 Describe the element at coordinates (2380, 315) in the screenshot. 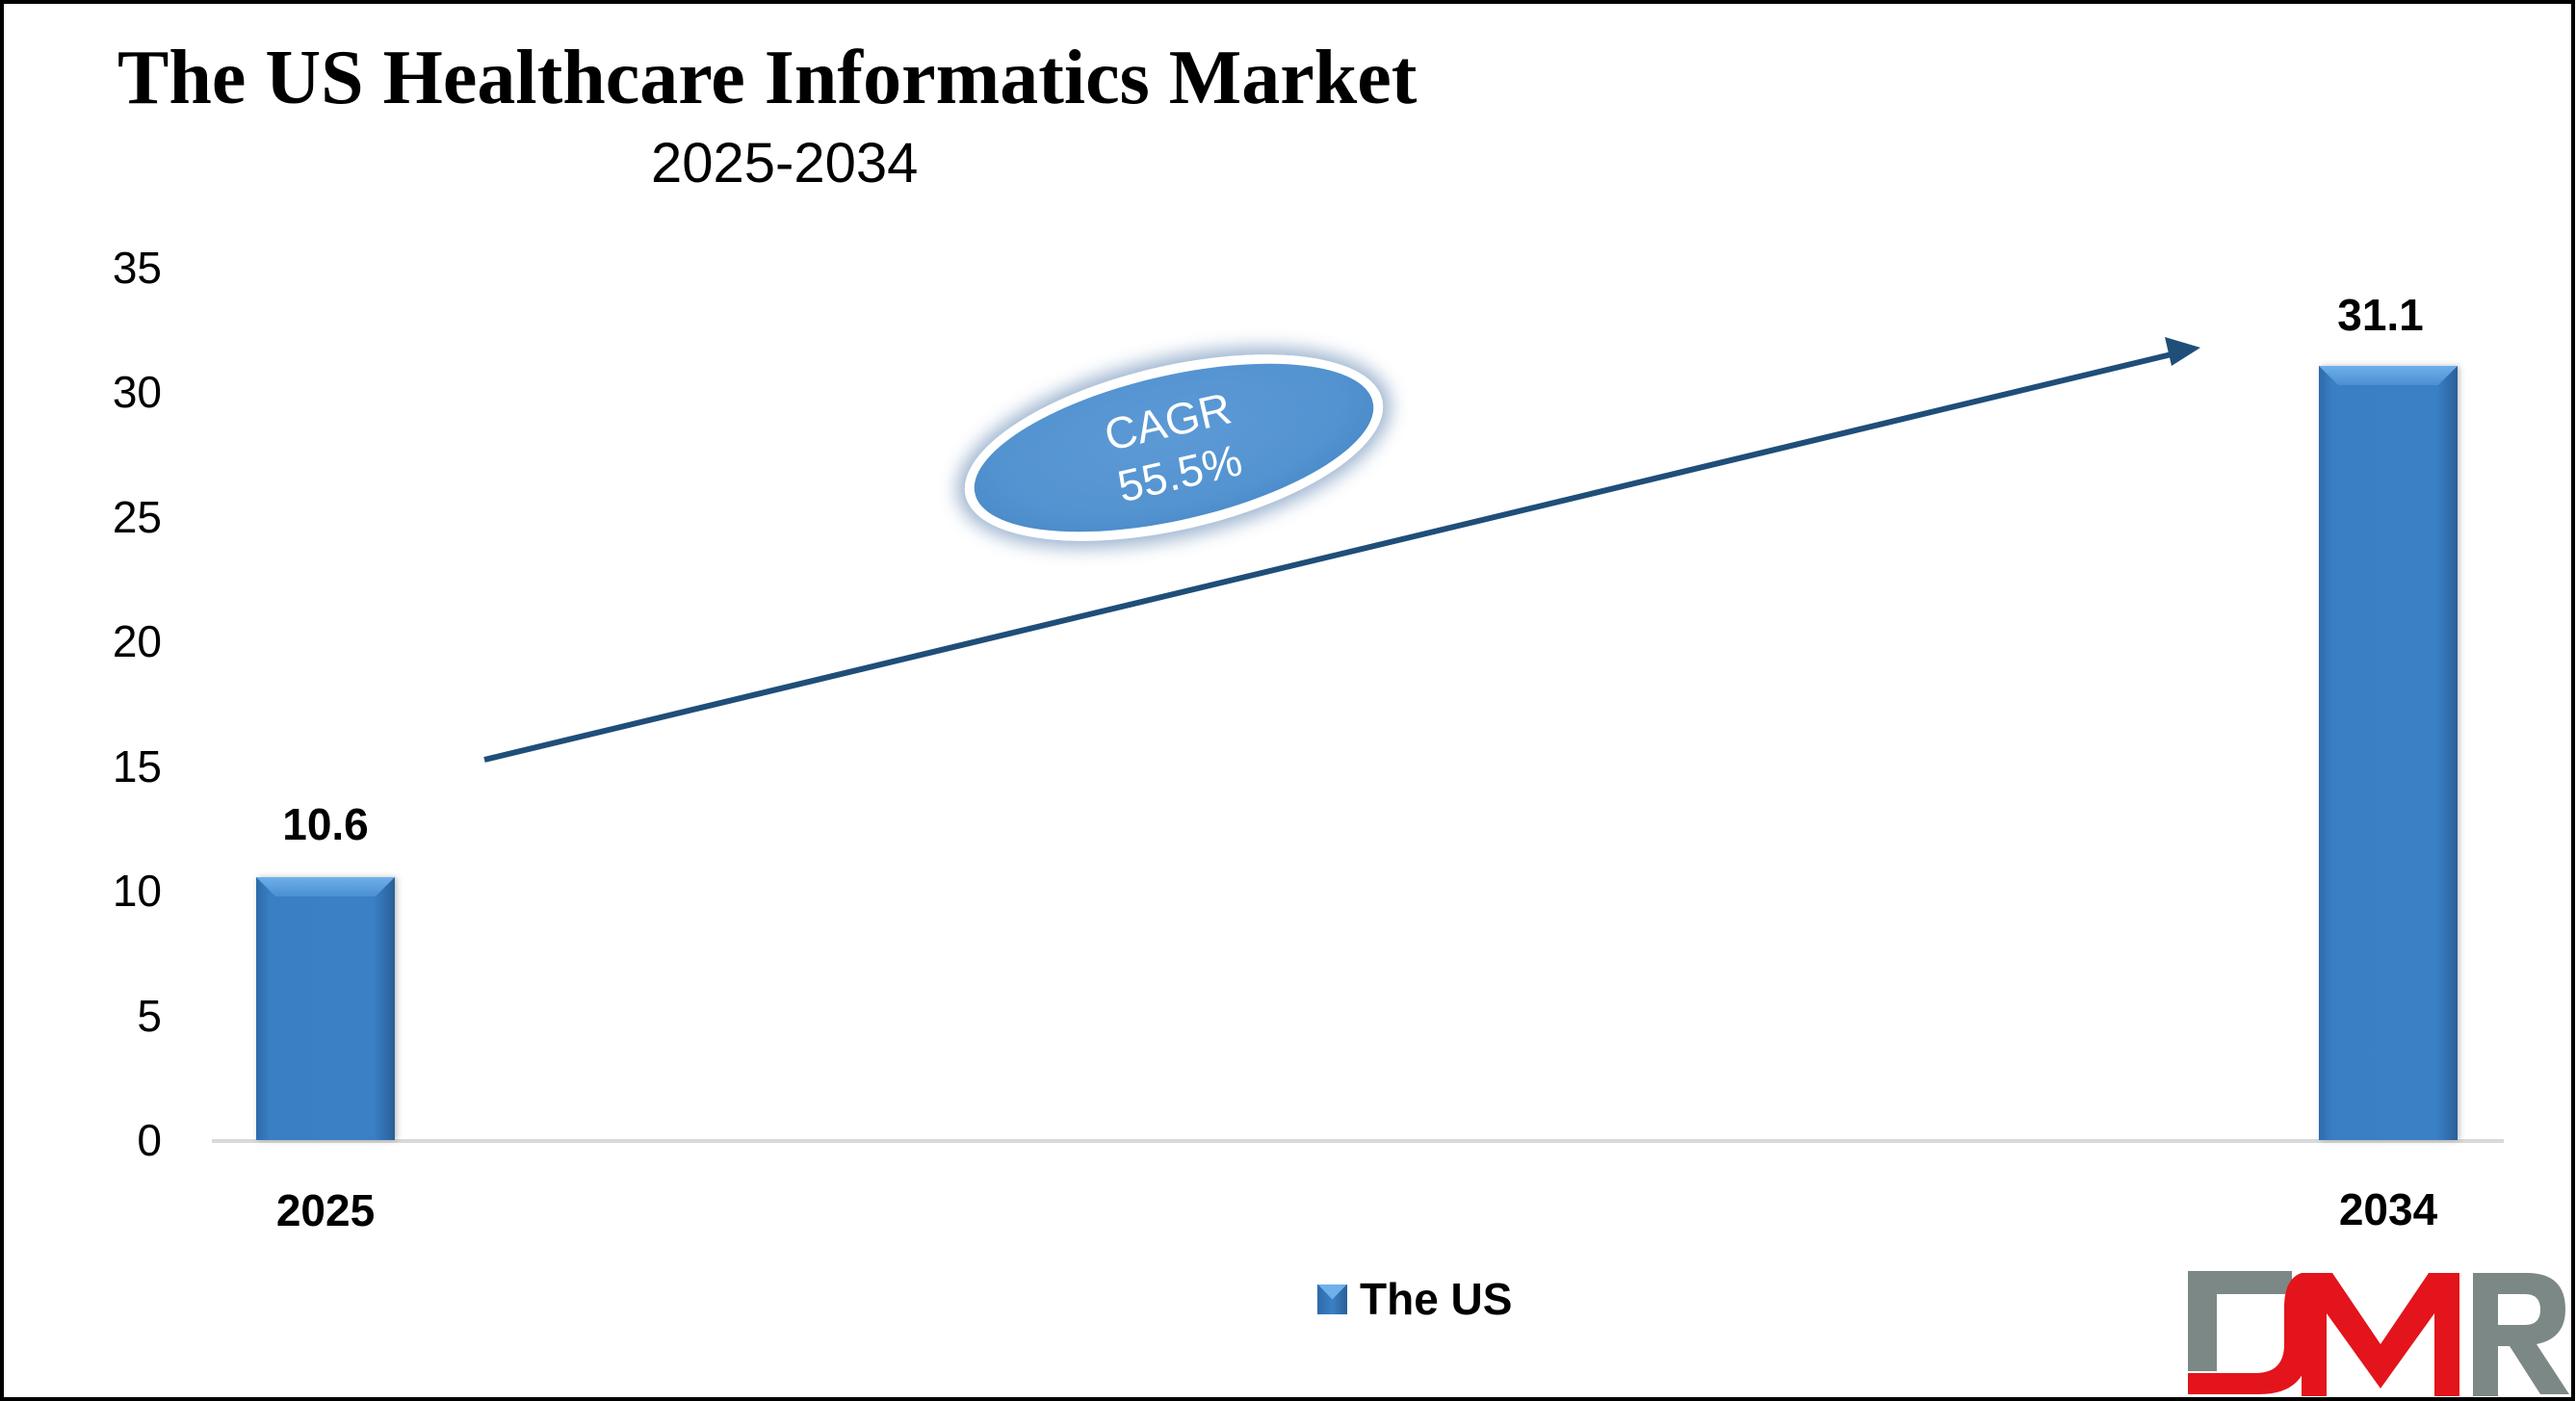

I see `bar-value-2034: 31.1` at that location.